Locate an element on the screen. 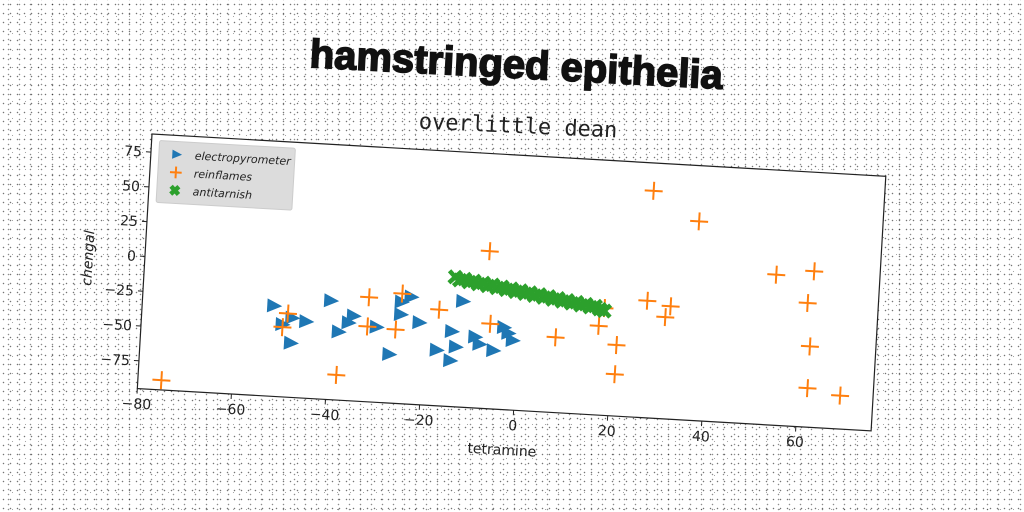  legend-label-antitarnish: antitarnish is located at coordinates (222, 193).